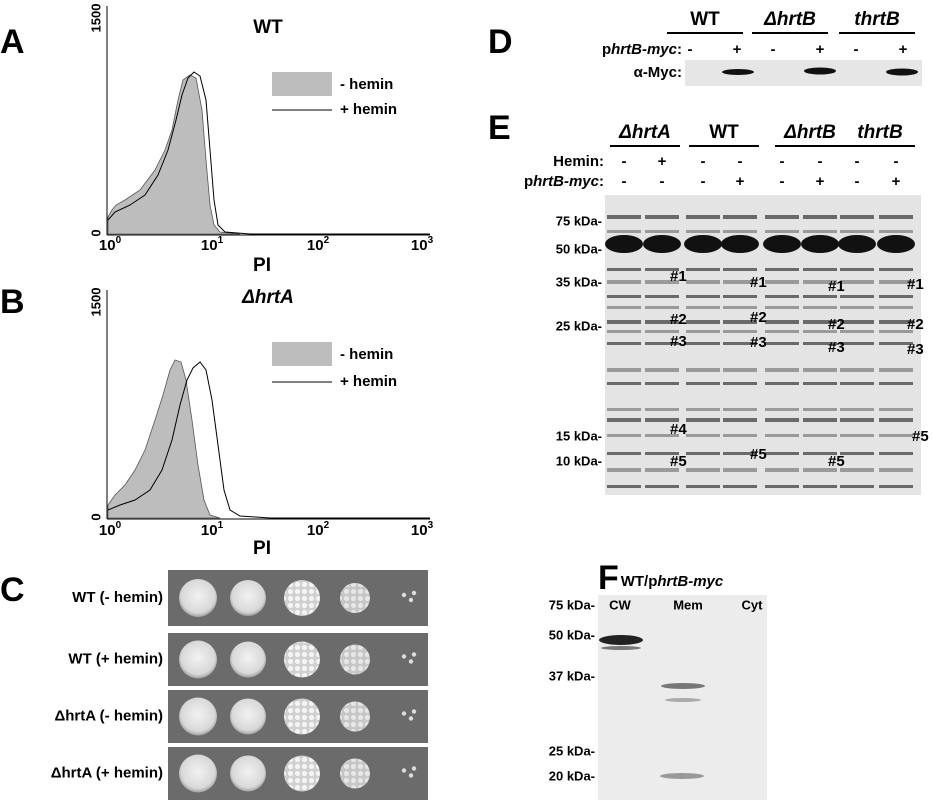 This screenshot has height=800, width=932. I want to click on row-label: α-Myc:, so click(658, 72).